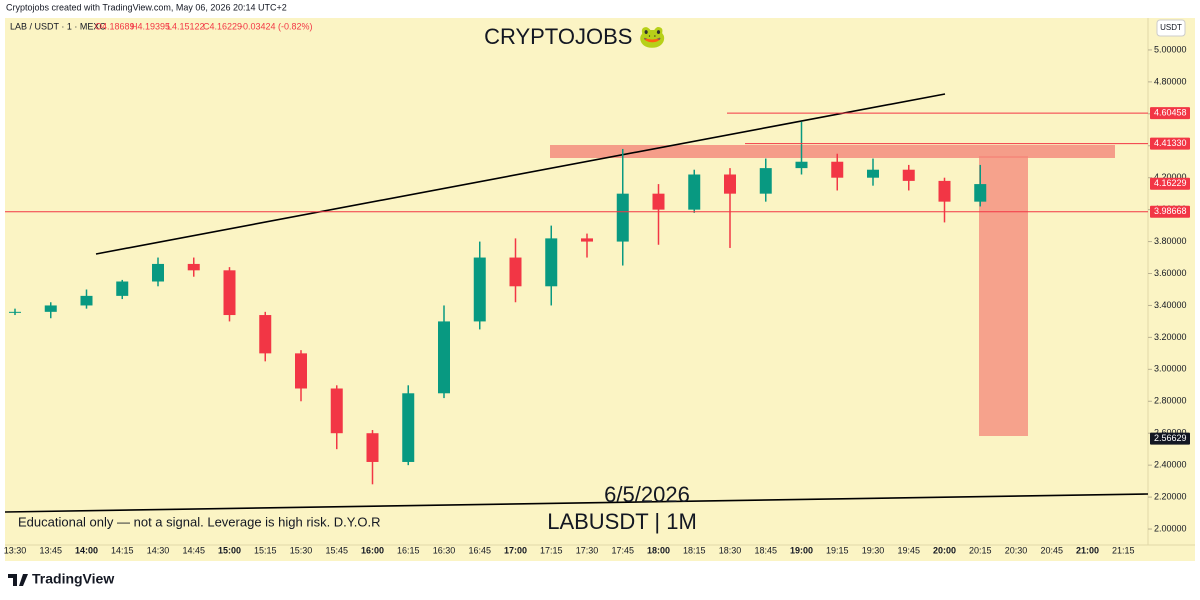 The width and height of the screenshot is (1200, 600). I want to click on x-tick-label: 17:00, so click(515, 550).